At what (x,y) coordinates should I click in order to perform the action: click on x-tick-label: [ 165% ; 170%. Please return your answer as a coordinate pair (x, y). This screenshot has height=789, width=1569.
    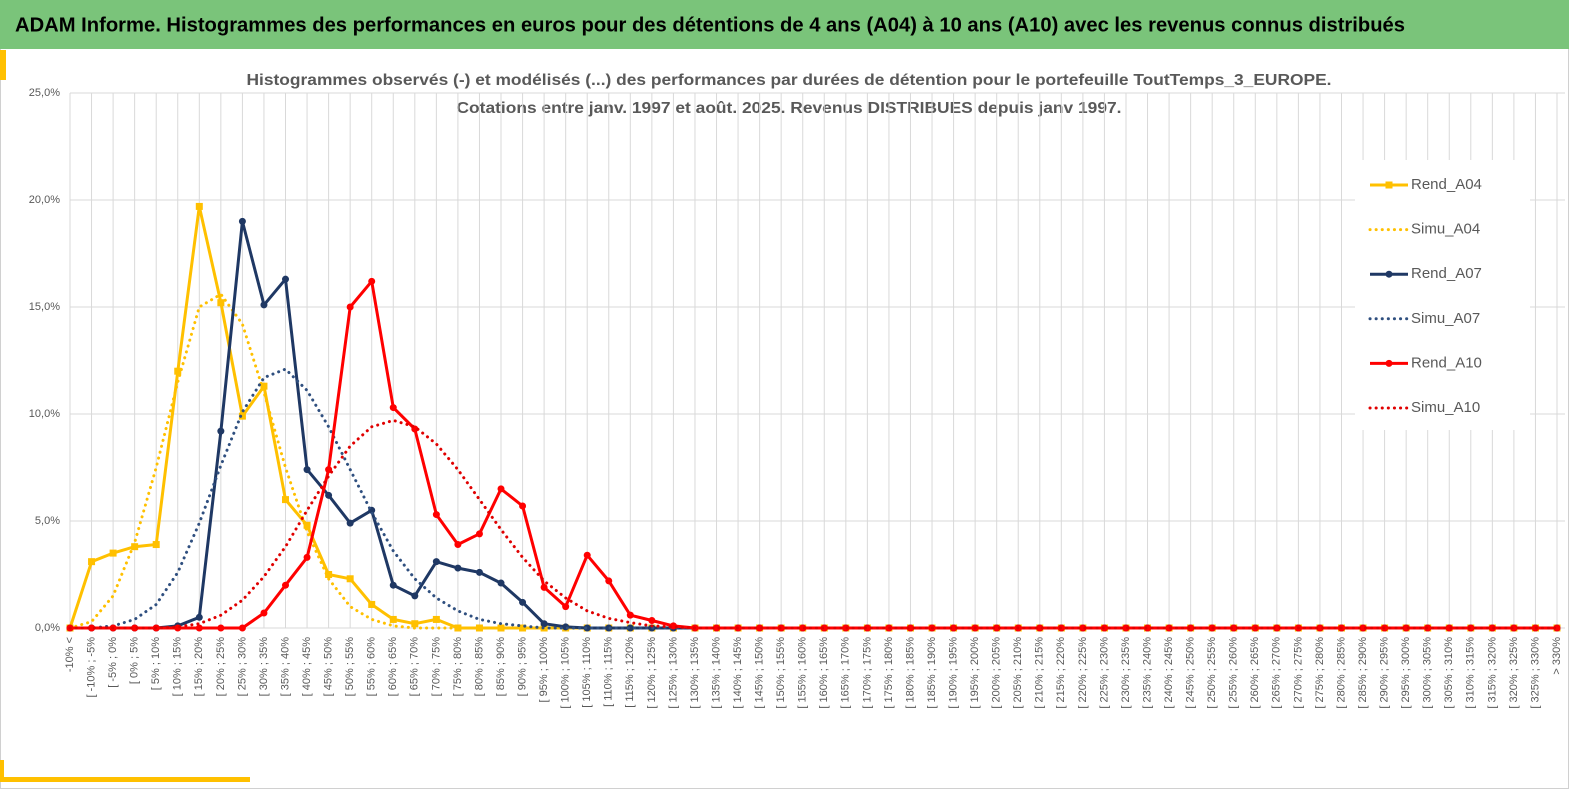
    Looking at the image, I should click on (846, 673).